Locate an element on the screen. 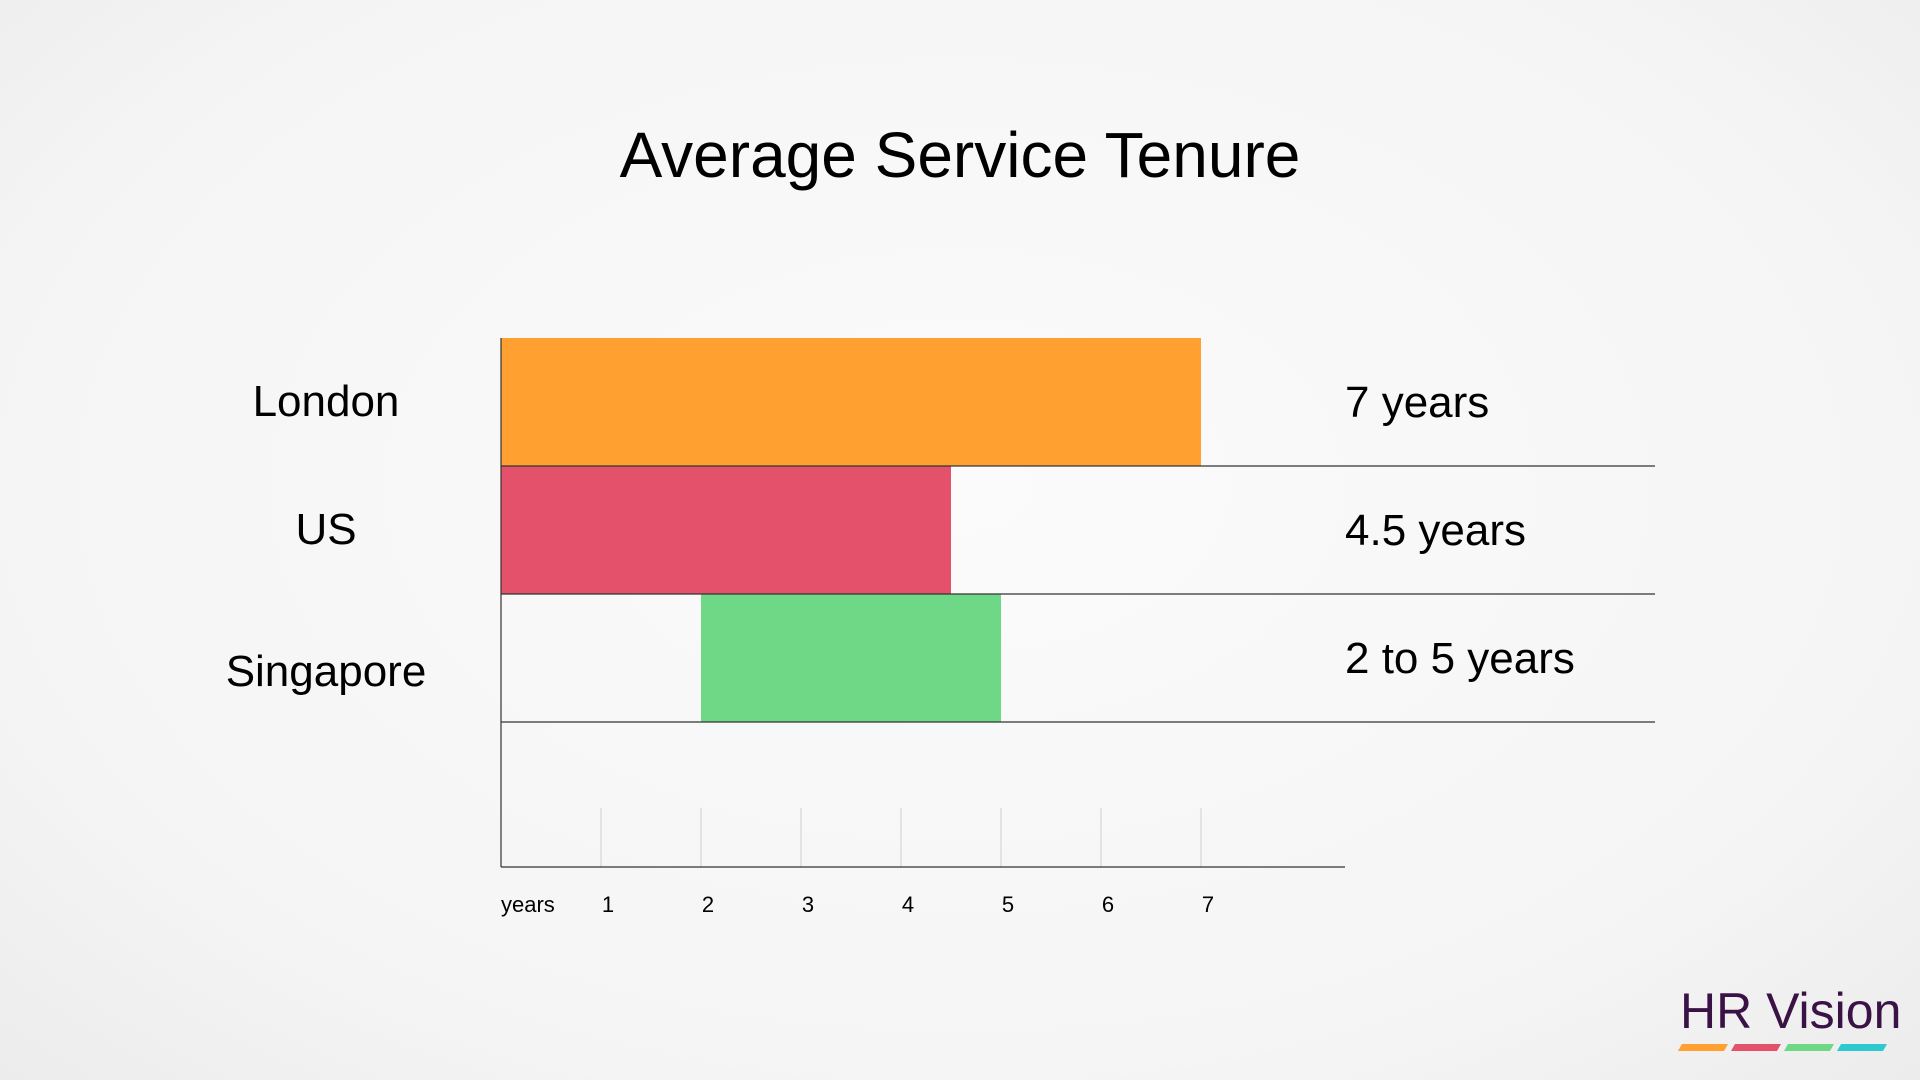 The height and width of the screenshot is (1080, 1920). bar-london is located at coordinates (851, 402).